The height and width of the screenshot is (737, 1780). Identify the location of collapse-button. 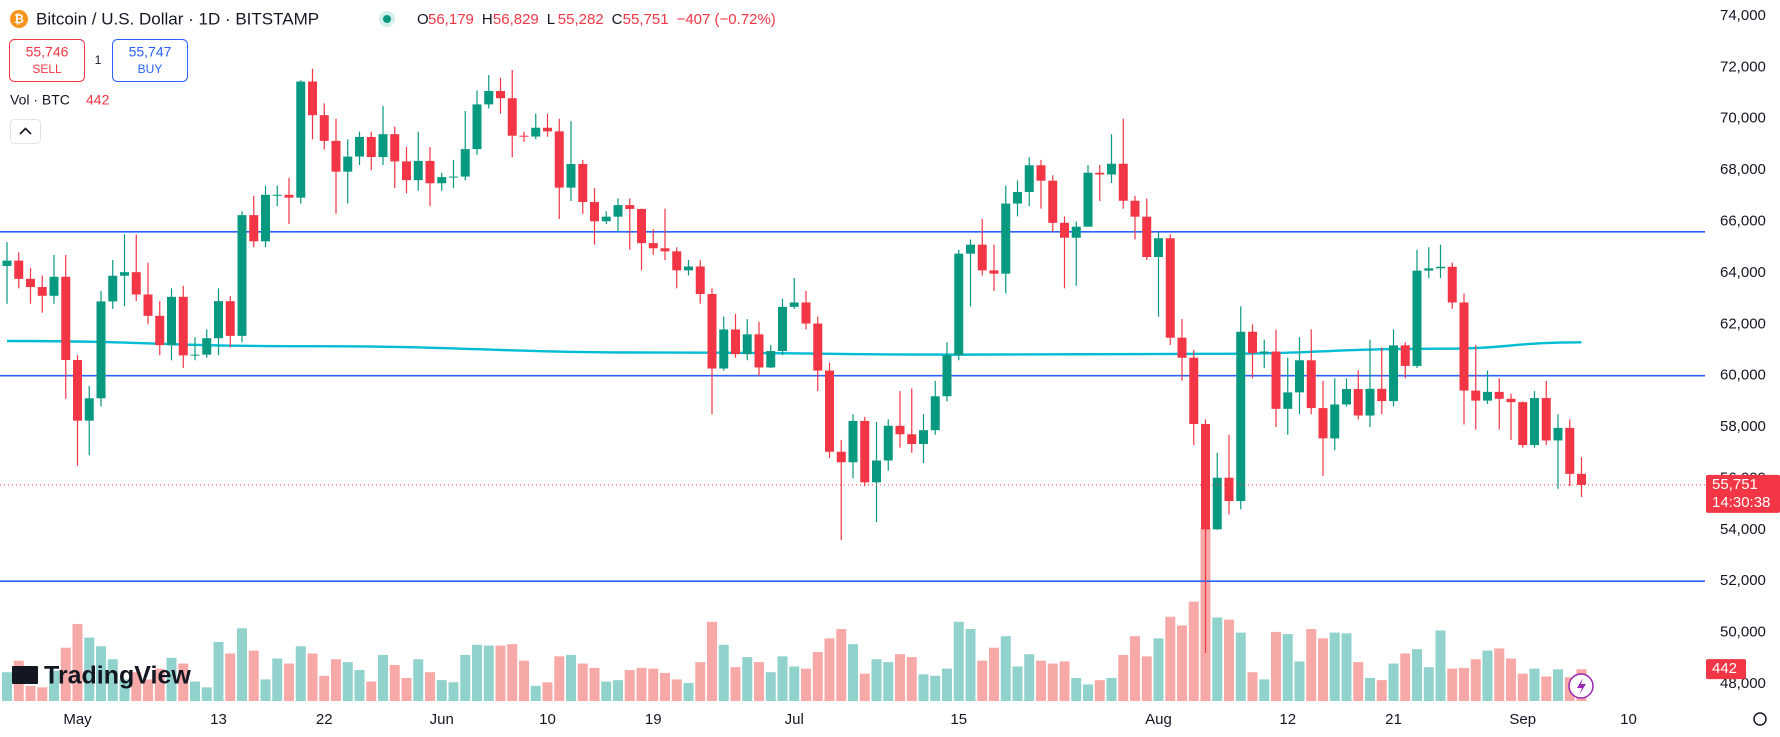
(25, 131).